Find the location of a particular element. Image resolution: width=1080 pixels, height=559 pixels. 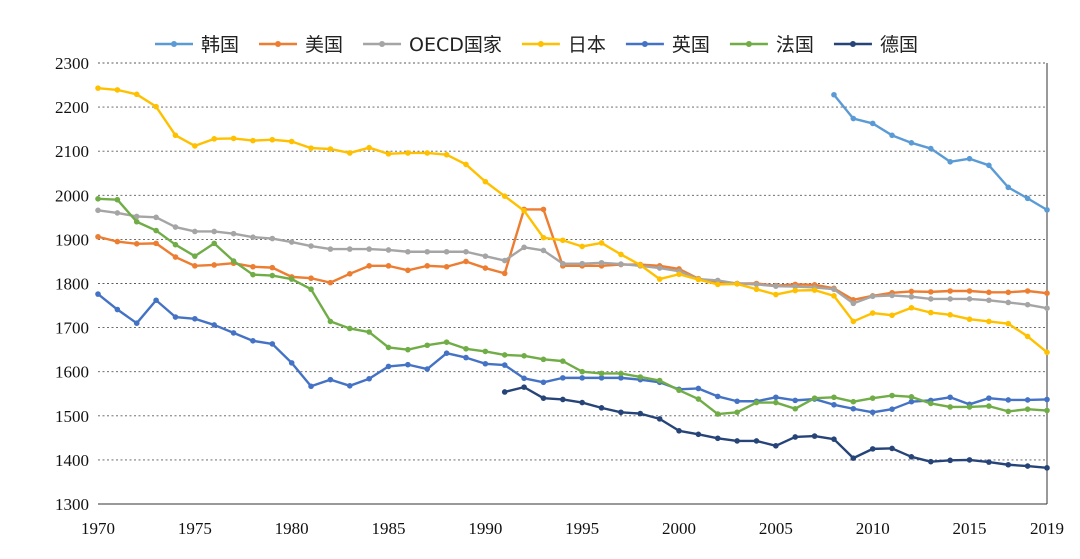

legend-label: 法国 is located at coordinates (795, 45).